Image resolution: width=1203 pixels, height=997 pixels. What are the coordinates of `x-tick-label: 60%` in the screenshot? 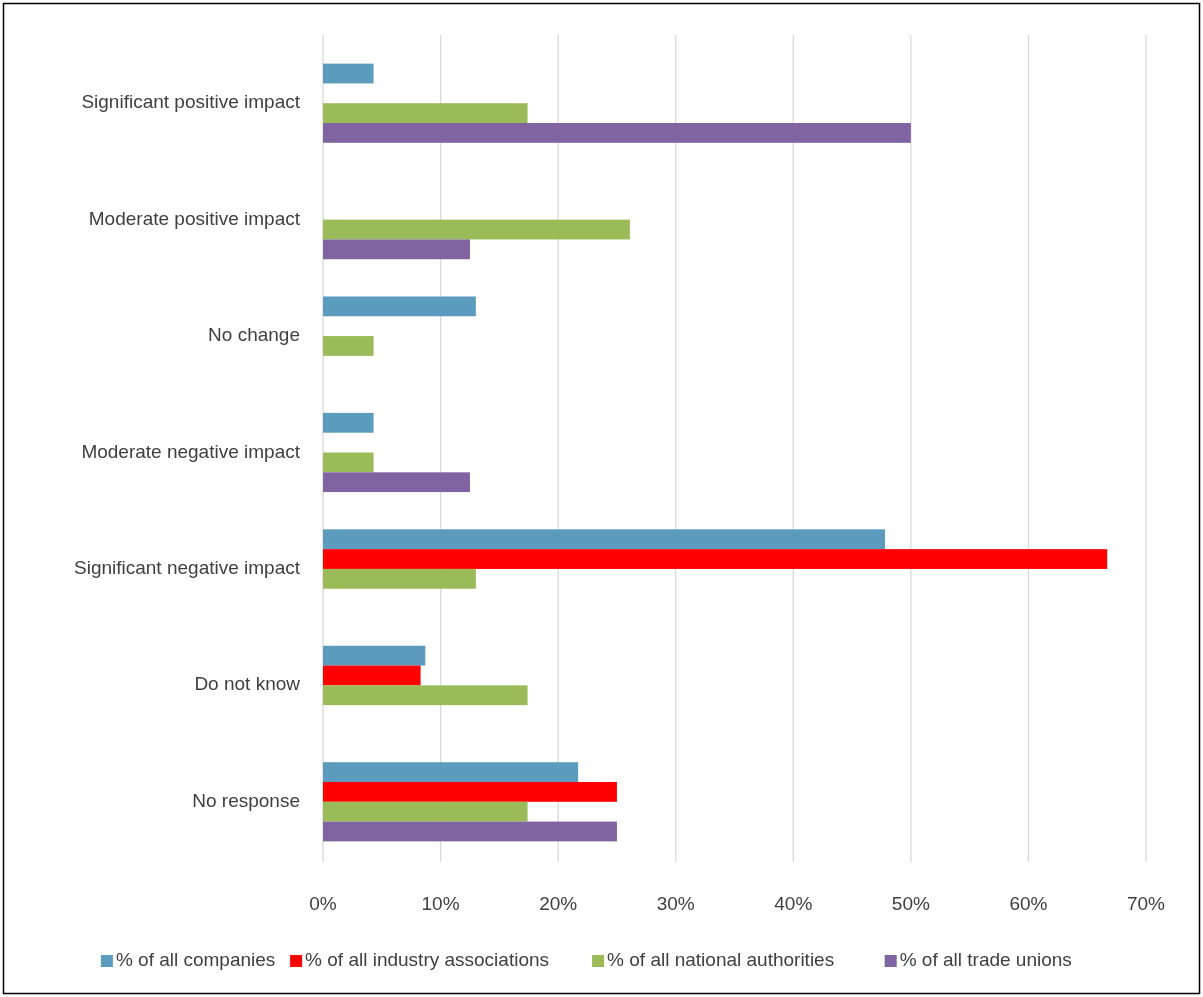 It's located at (1028, 903).